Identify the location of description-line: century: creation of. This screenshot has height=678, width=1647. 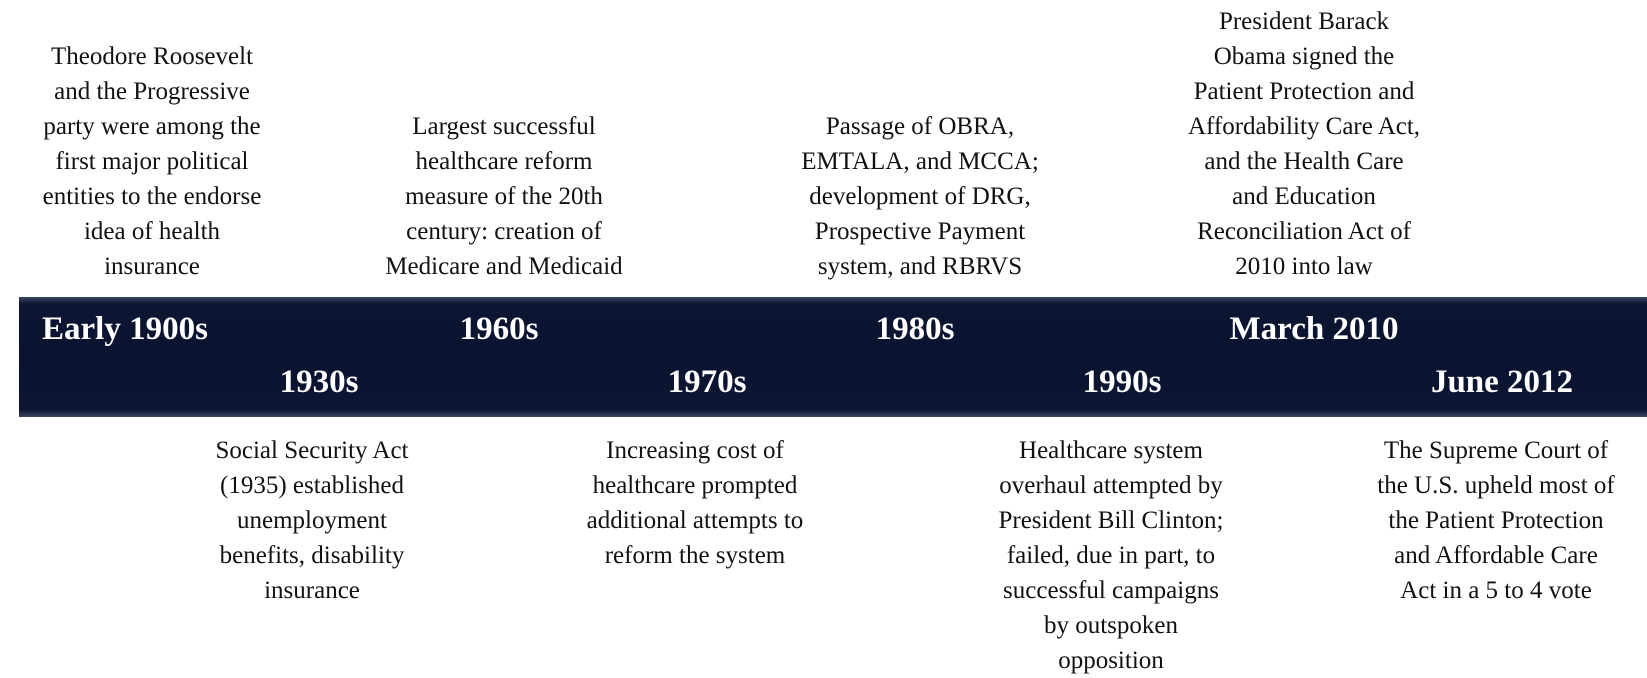
(504, 231).